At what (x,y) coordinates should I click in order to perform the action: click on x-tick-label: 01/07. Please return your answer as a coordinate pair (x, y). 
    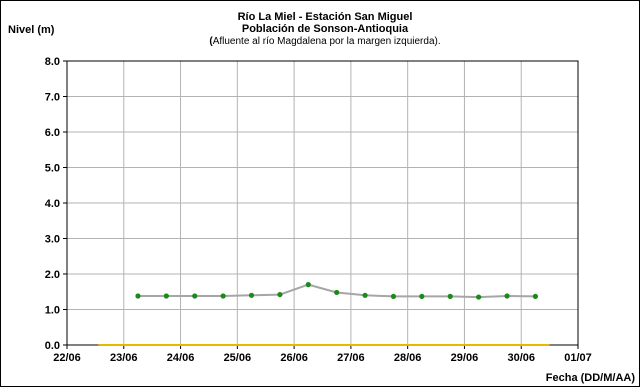
    Looking at the image, I should click on (578, 358).